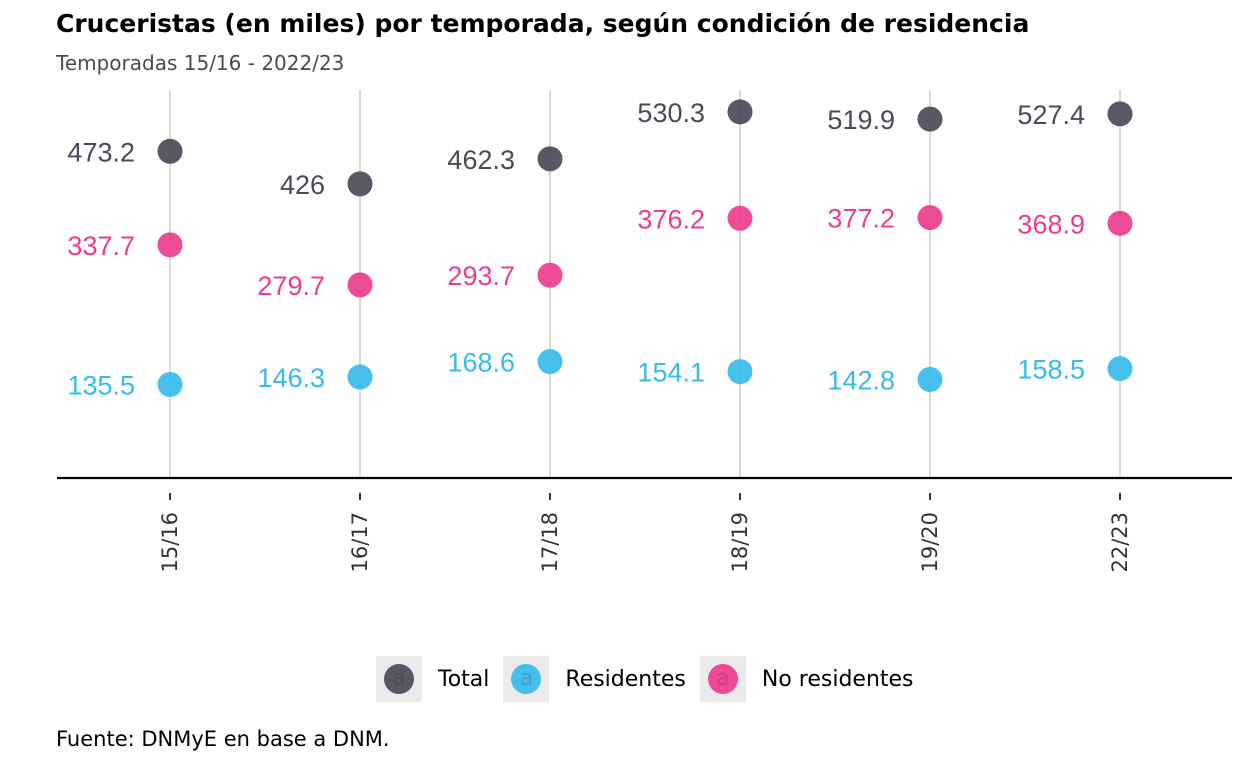  I want to click on data-label-residentes: 158.5, so click(1051, 370).